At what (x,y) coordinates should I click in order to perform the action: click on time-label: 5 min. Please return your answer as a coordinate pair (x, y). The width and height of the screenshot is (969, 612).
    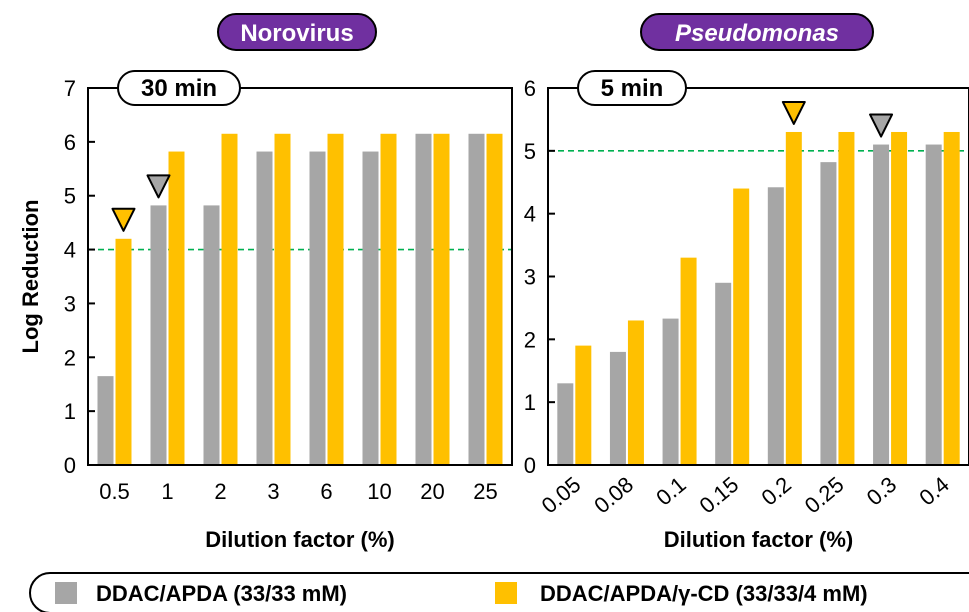
    Looking at the image, I should click on (632, 88).